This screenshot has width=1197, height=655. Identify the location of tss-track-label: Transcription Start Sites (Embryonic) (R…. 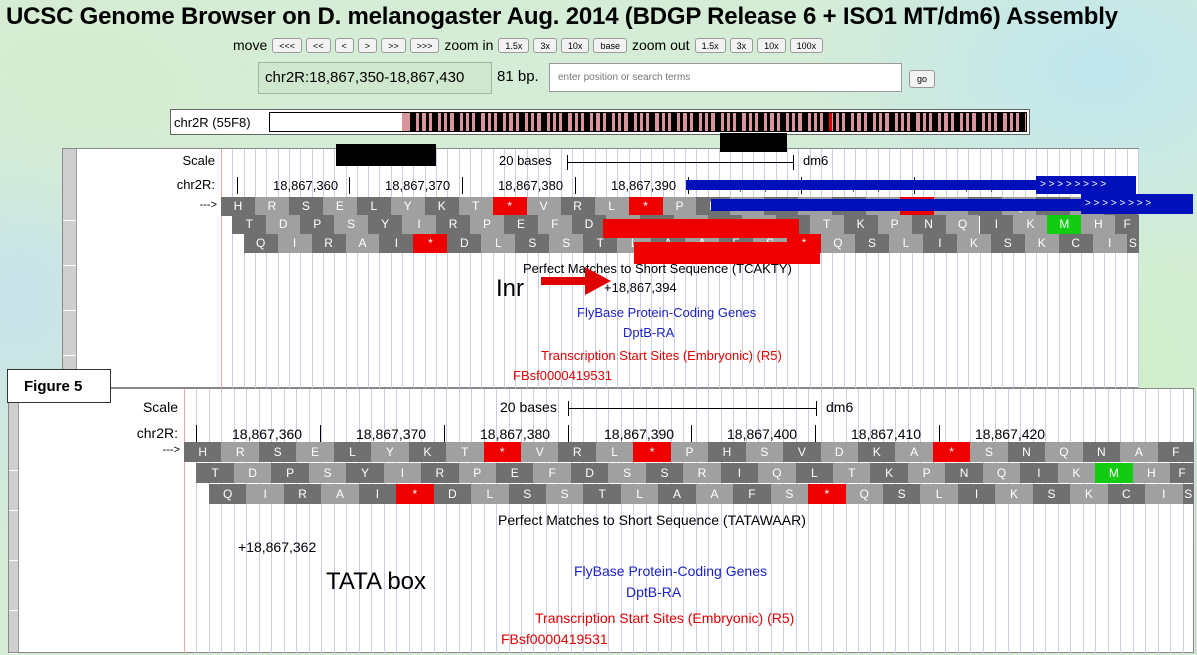
(661, 355).